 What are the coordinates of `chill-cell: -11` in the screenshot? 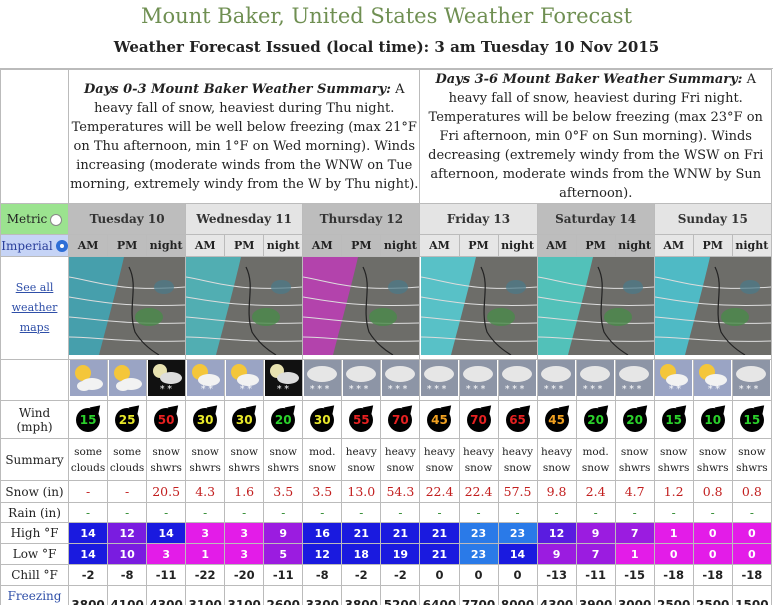 It's located at (166, 575).